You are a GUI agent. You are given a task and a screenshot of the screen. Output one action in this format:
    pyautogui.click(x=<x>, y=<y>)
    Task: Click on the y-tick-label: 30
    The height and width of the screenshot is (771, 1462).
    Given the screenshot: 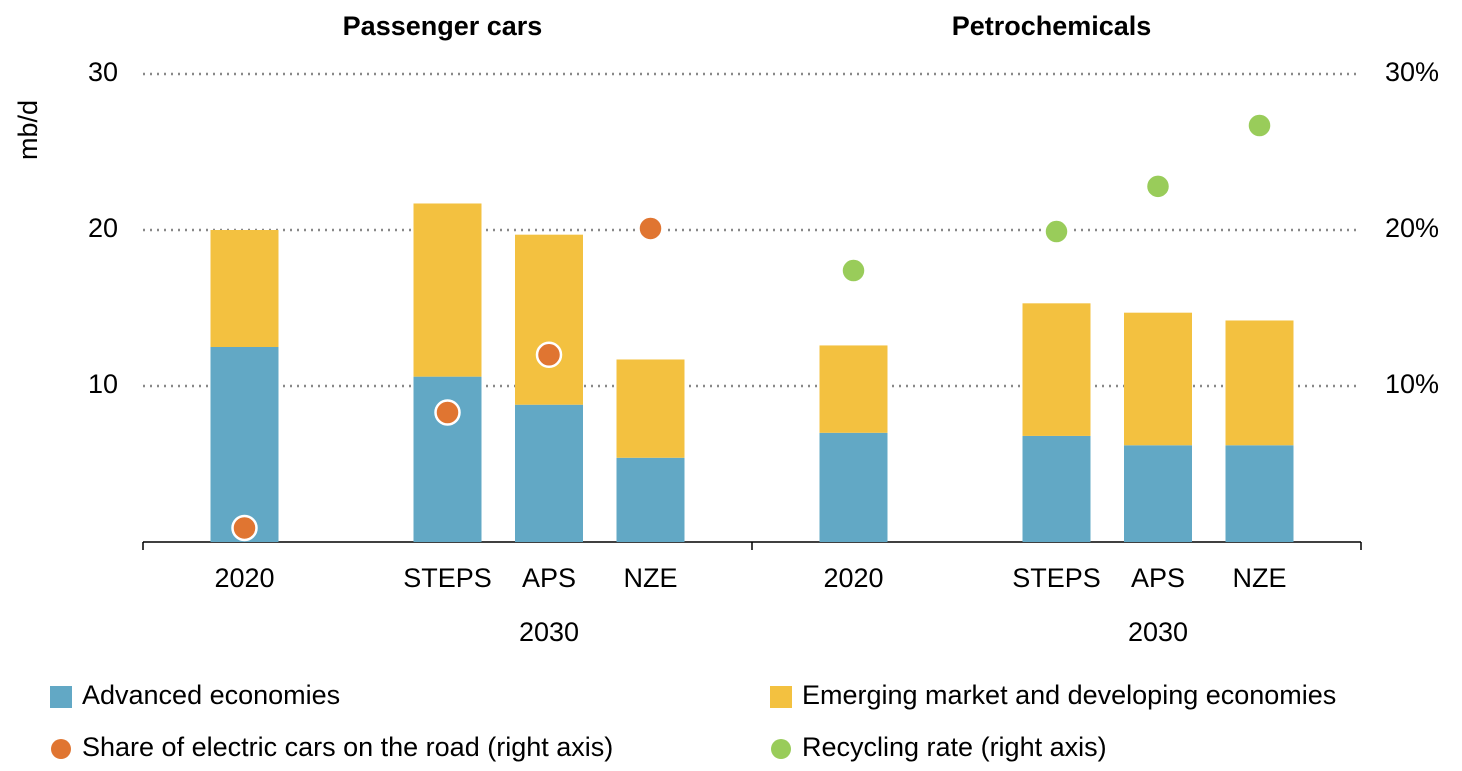 What is the action you would take?
    pyautogui.click(x=103, y=72)
    